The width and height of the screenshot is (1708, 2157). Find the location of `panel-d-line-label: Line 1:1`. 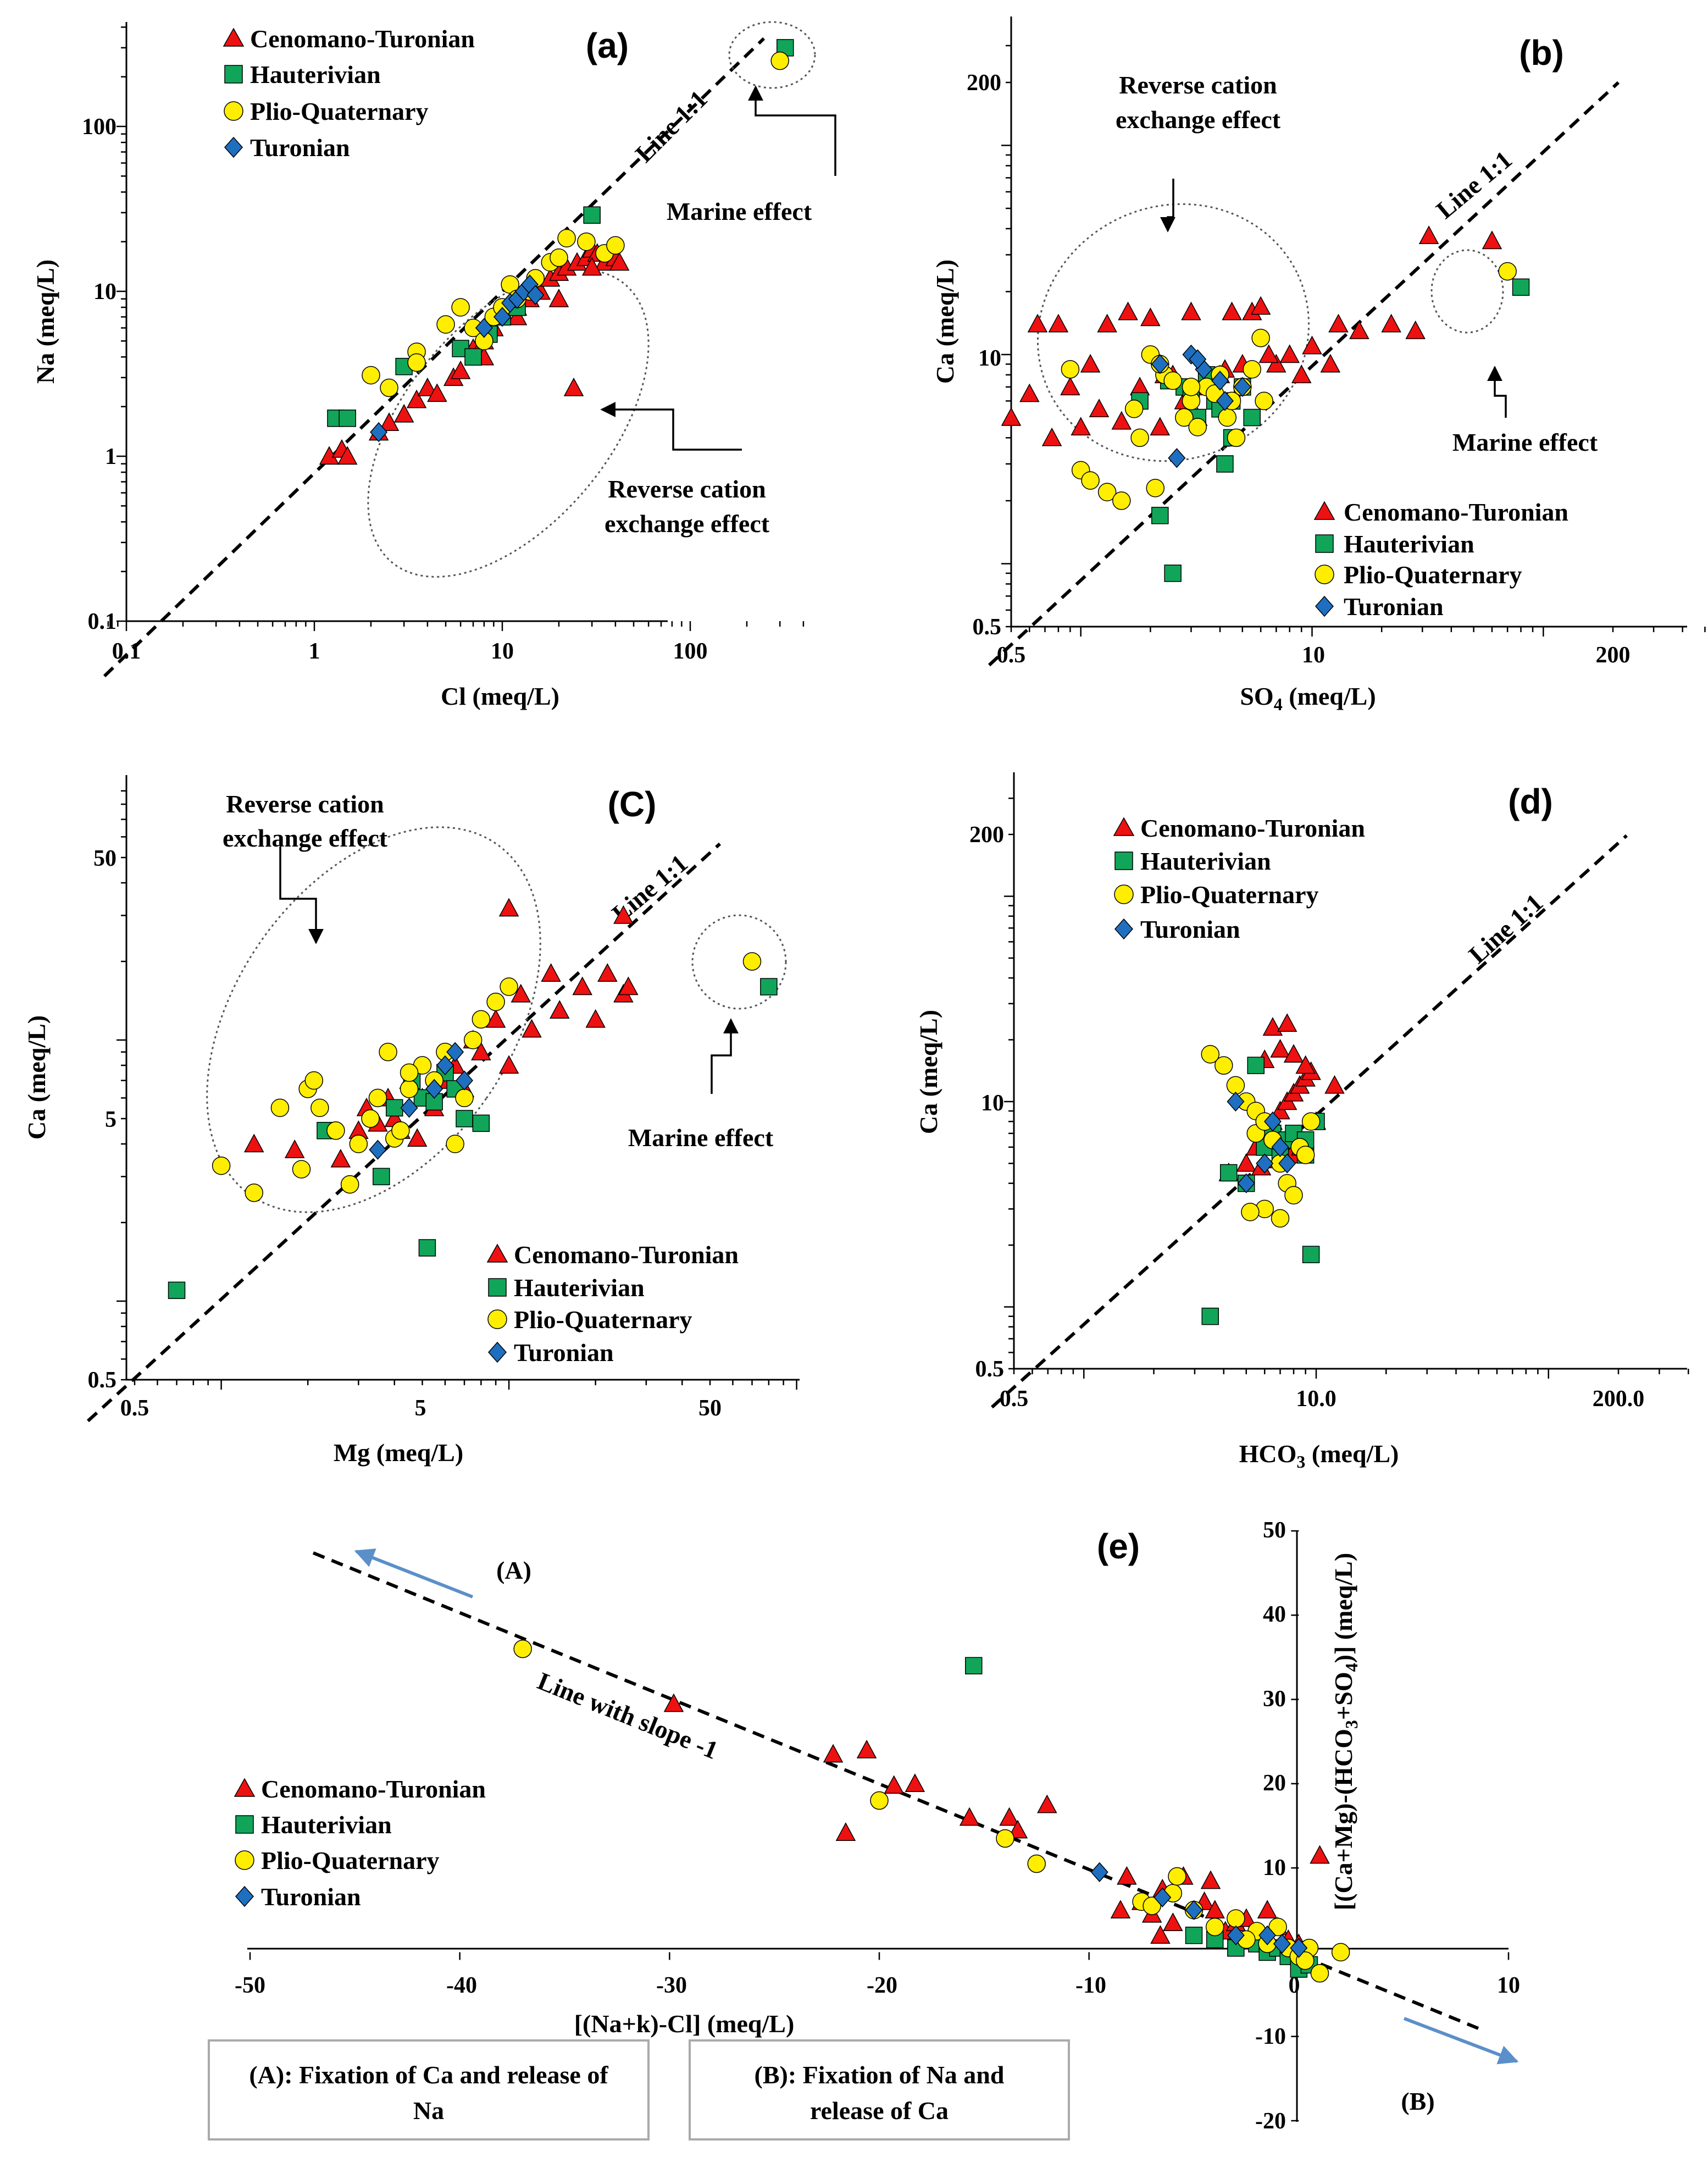

panel-d-line-label: Line 1:1 is located at coordinates (1506, 929).